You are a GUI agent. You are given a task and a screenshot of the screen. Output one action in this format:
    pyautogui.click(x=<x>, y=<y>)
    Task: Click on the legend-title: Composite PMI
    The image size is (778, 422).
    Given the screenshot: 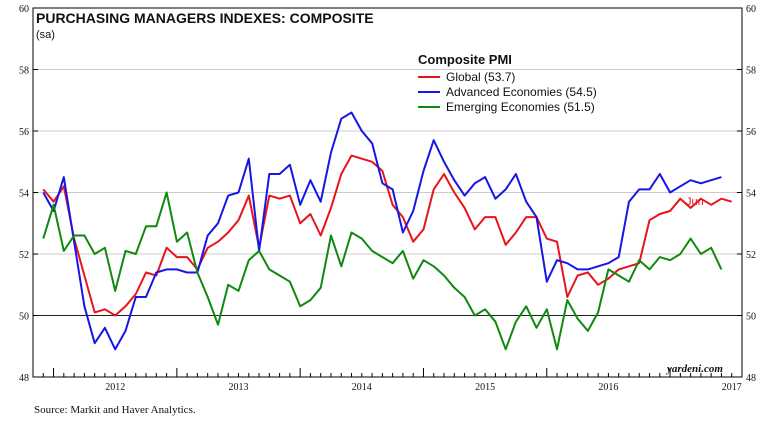 What is the action you would take?
    pyautogui.click(x=465, y=59)
    